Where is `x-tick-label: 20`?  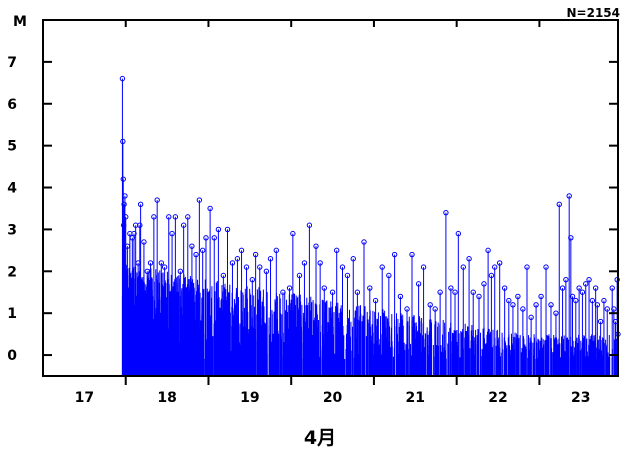
x-tick-label: 20 is located at coordinates (333, 398).